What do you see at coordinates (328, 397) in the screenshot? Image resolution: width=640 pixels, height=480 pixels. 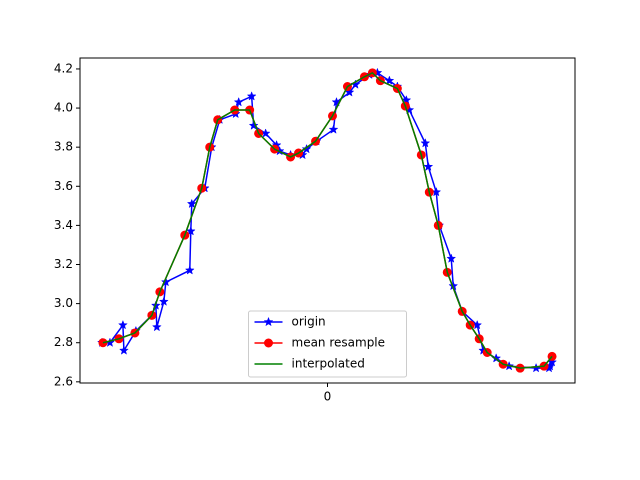 I see `x-tick-label: 0` at bounding box center [328, 397].